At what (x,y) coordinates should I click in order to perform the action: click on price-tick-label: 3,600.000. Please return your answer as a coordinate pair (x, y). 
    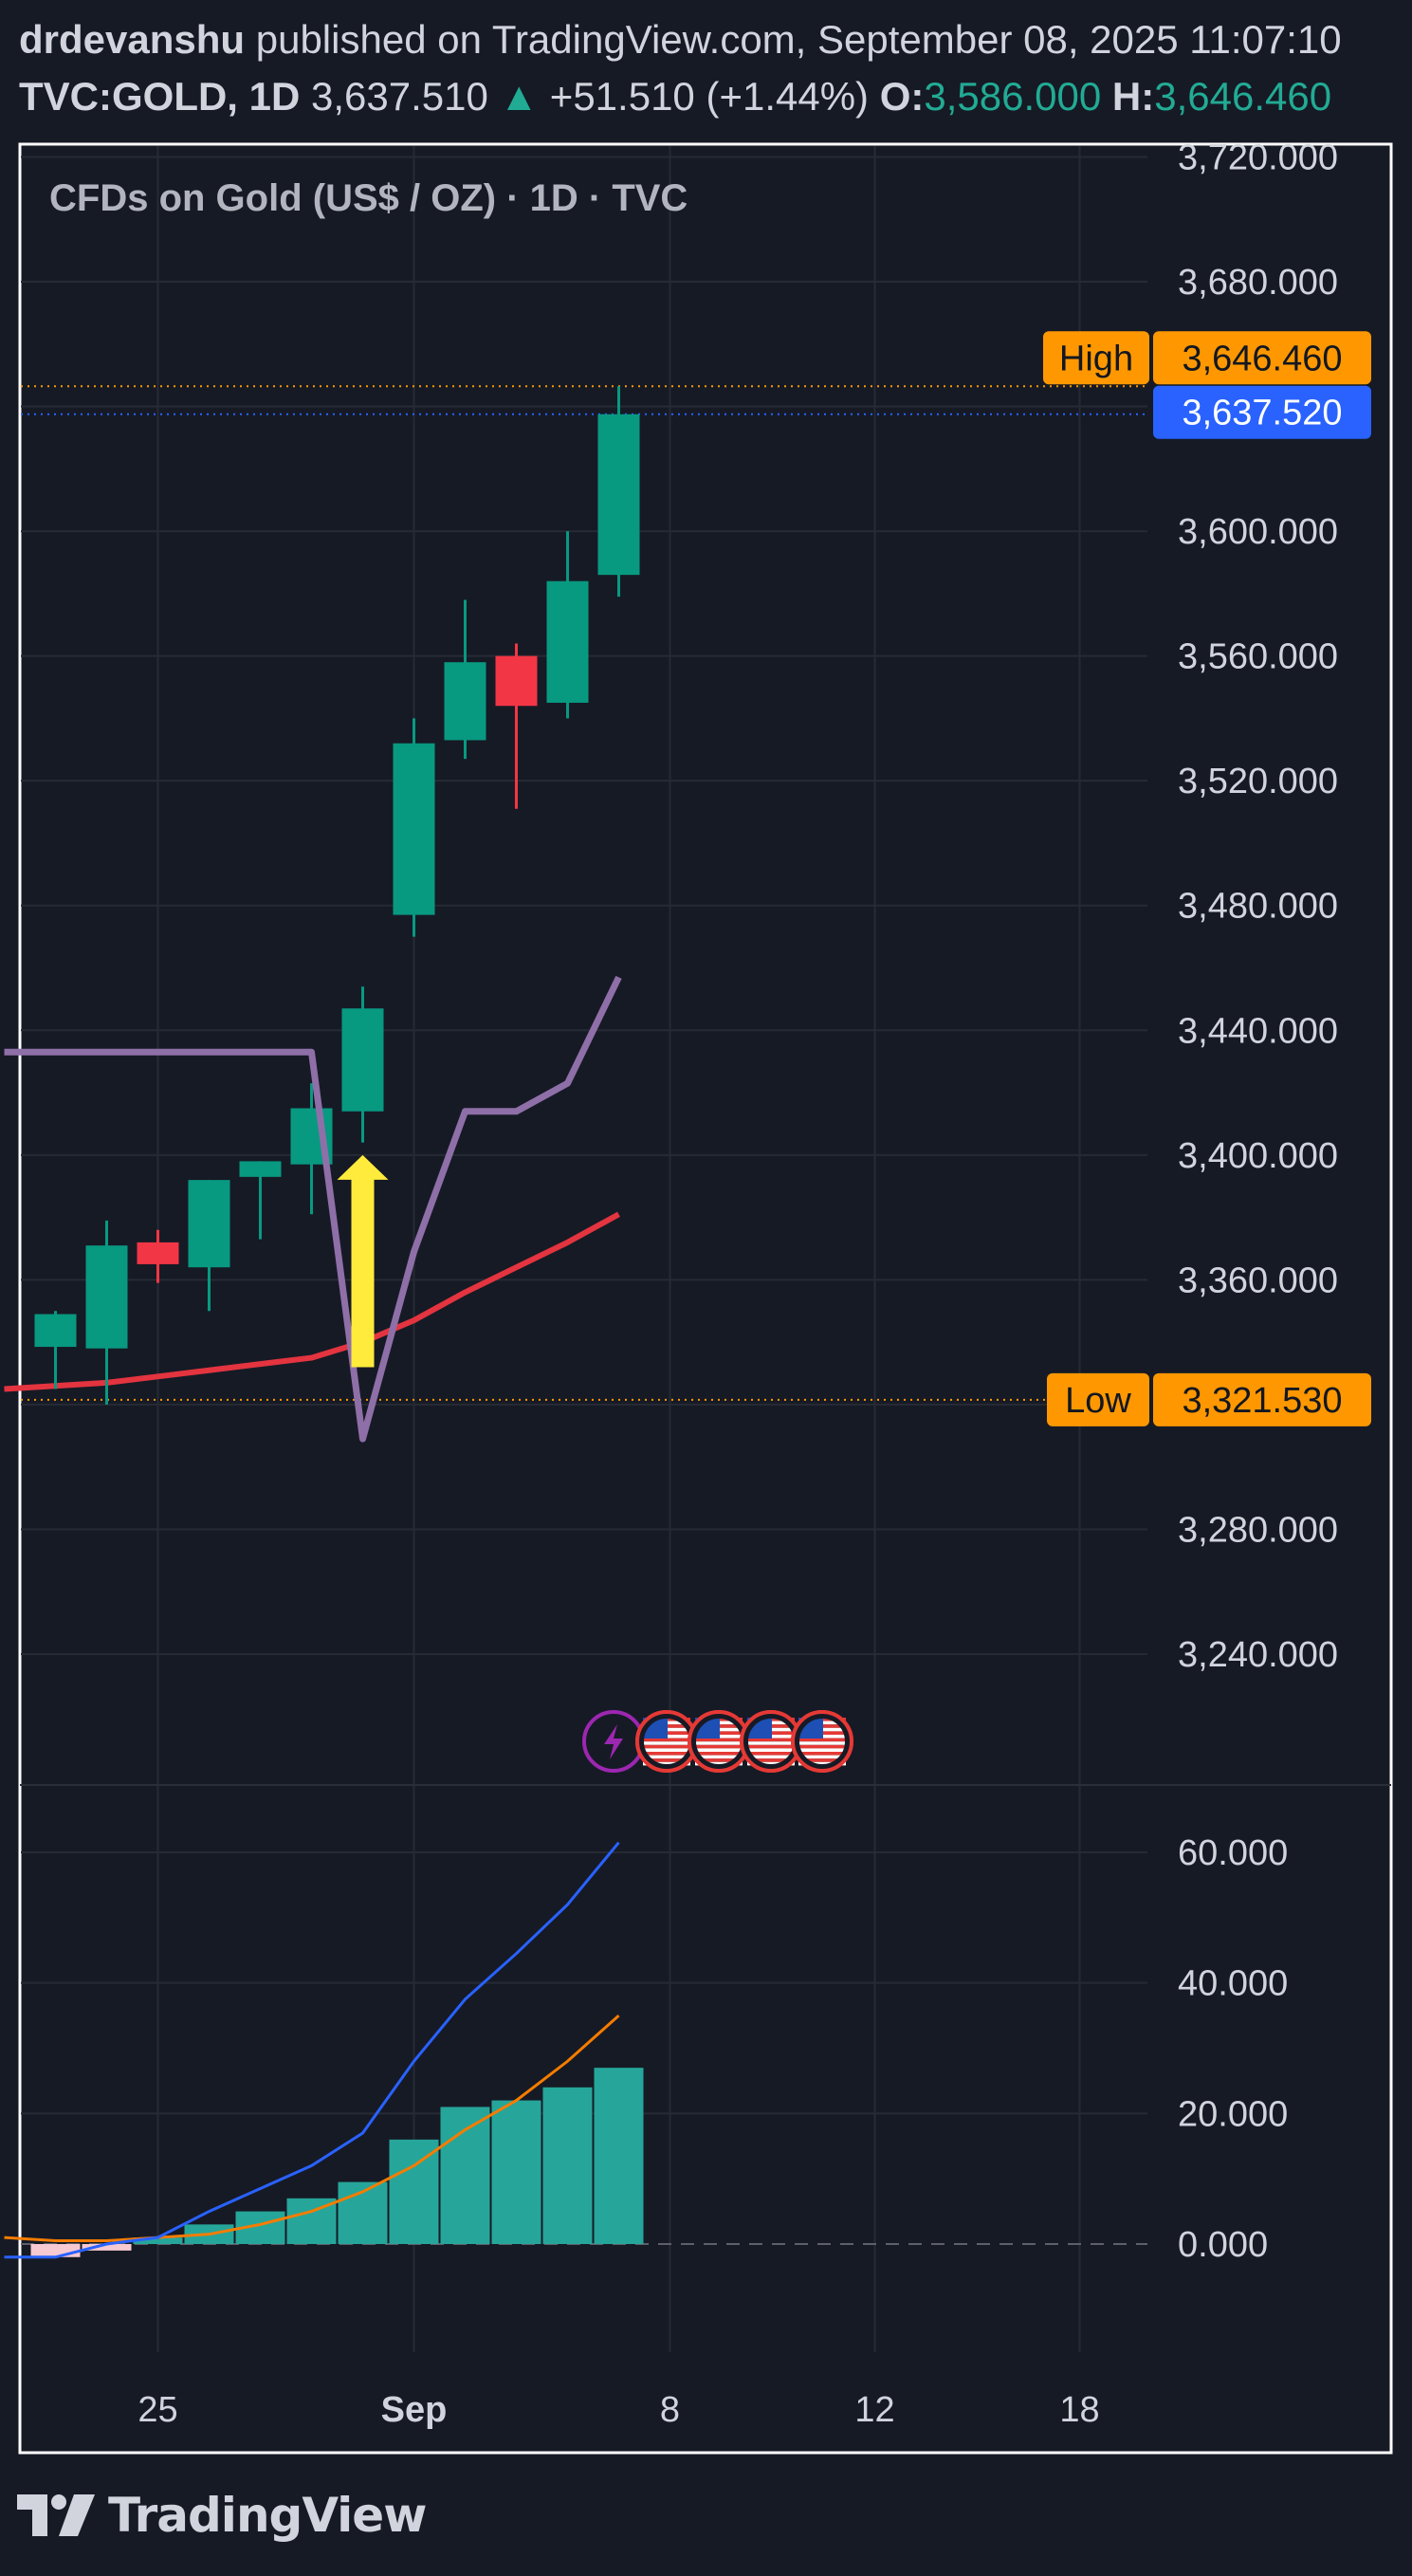
    Looking at the image, I should click on (1258, 532).